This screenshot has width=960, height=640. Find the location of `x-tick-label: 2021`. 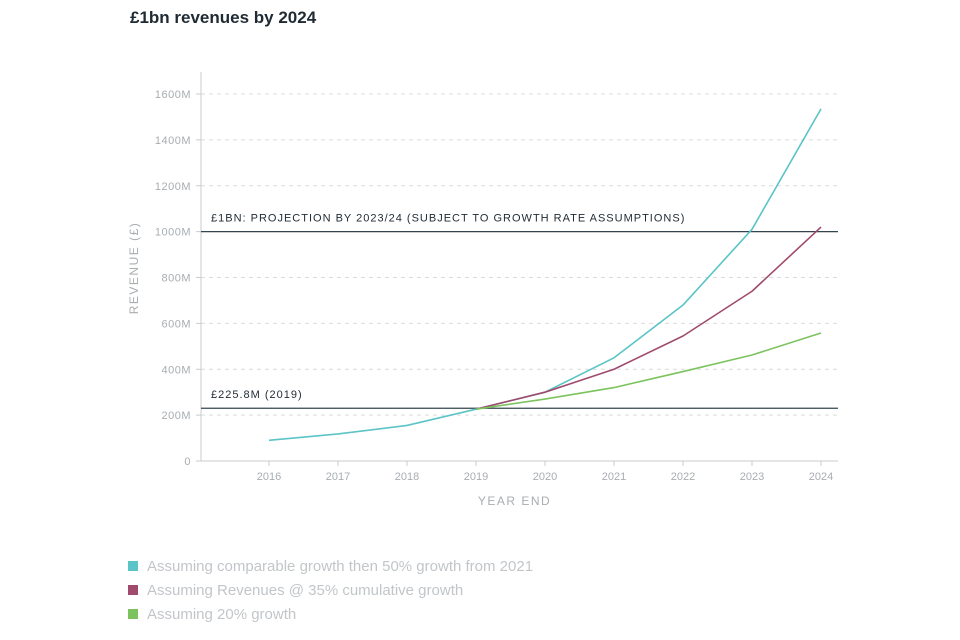

x-tick-label: 2021 is located at coordinates (614, 477).